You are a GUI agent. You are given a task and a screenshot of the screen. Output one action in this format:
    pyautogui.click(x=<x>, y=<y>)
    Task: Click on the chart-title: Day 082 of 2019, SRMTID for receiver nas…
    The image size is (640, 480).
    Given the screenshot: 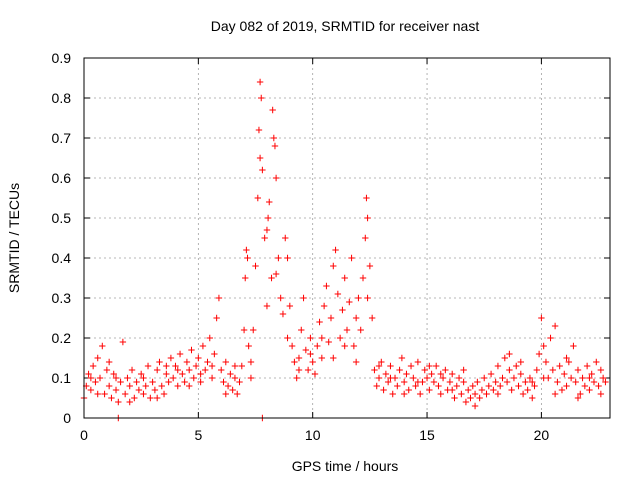 What is the action you would take?
    pyautogui.click(x=345, y=26)
    